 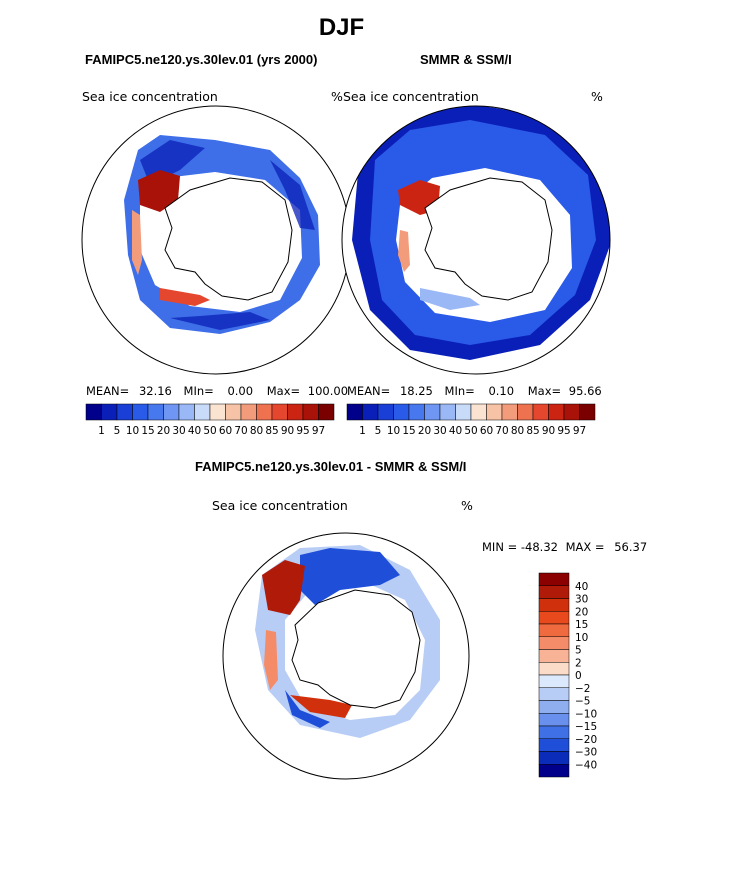 What do you see at coordinates (467, 505) in the screenshot?
I see `diff-units: %` at bounding box center [467, 505].